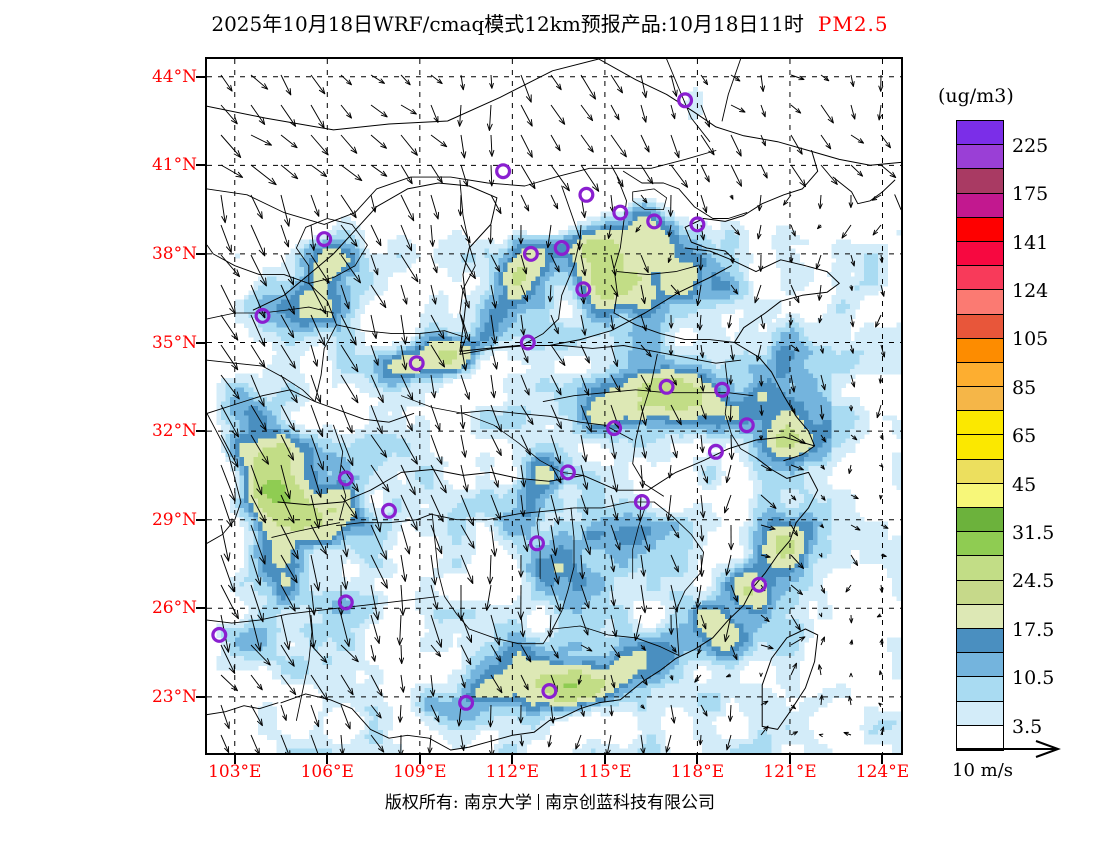 This screenshot has width=1100, height=850. Describe the element at coordinates (174, 253) in the screenshot. I see `y-axis-tick-label: 38°N` at that location.